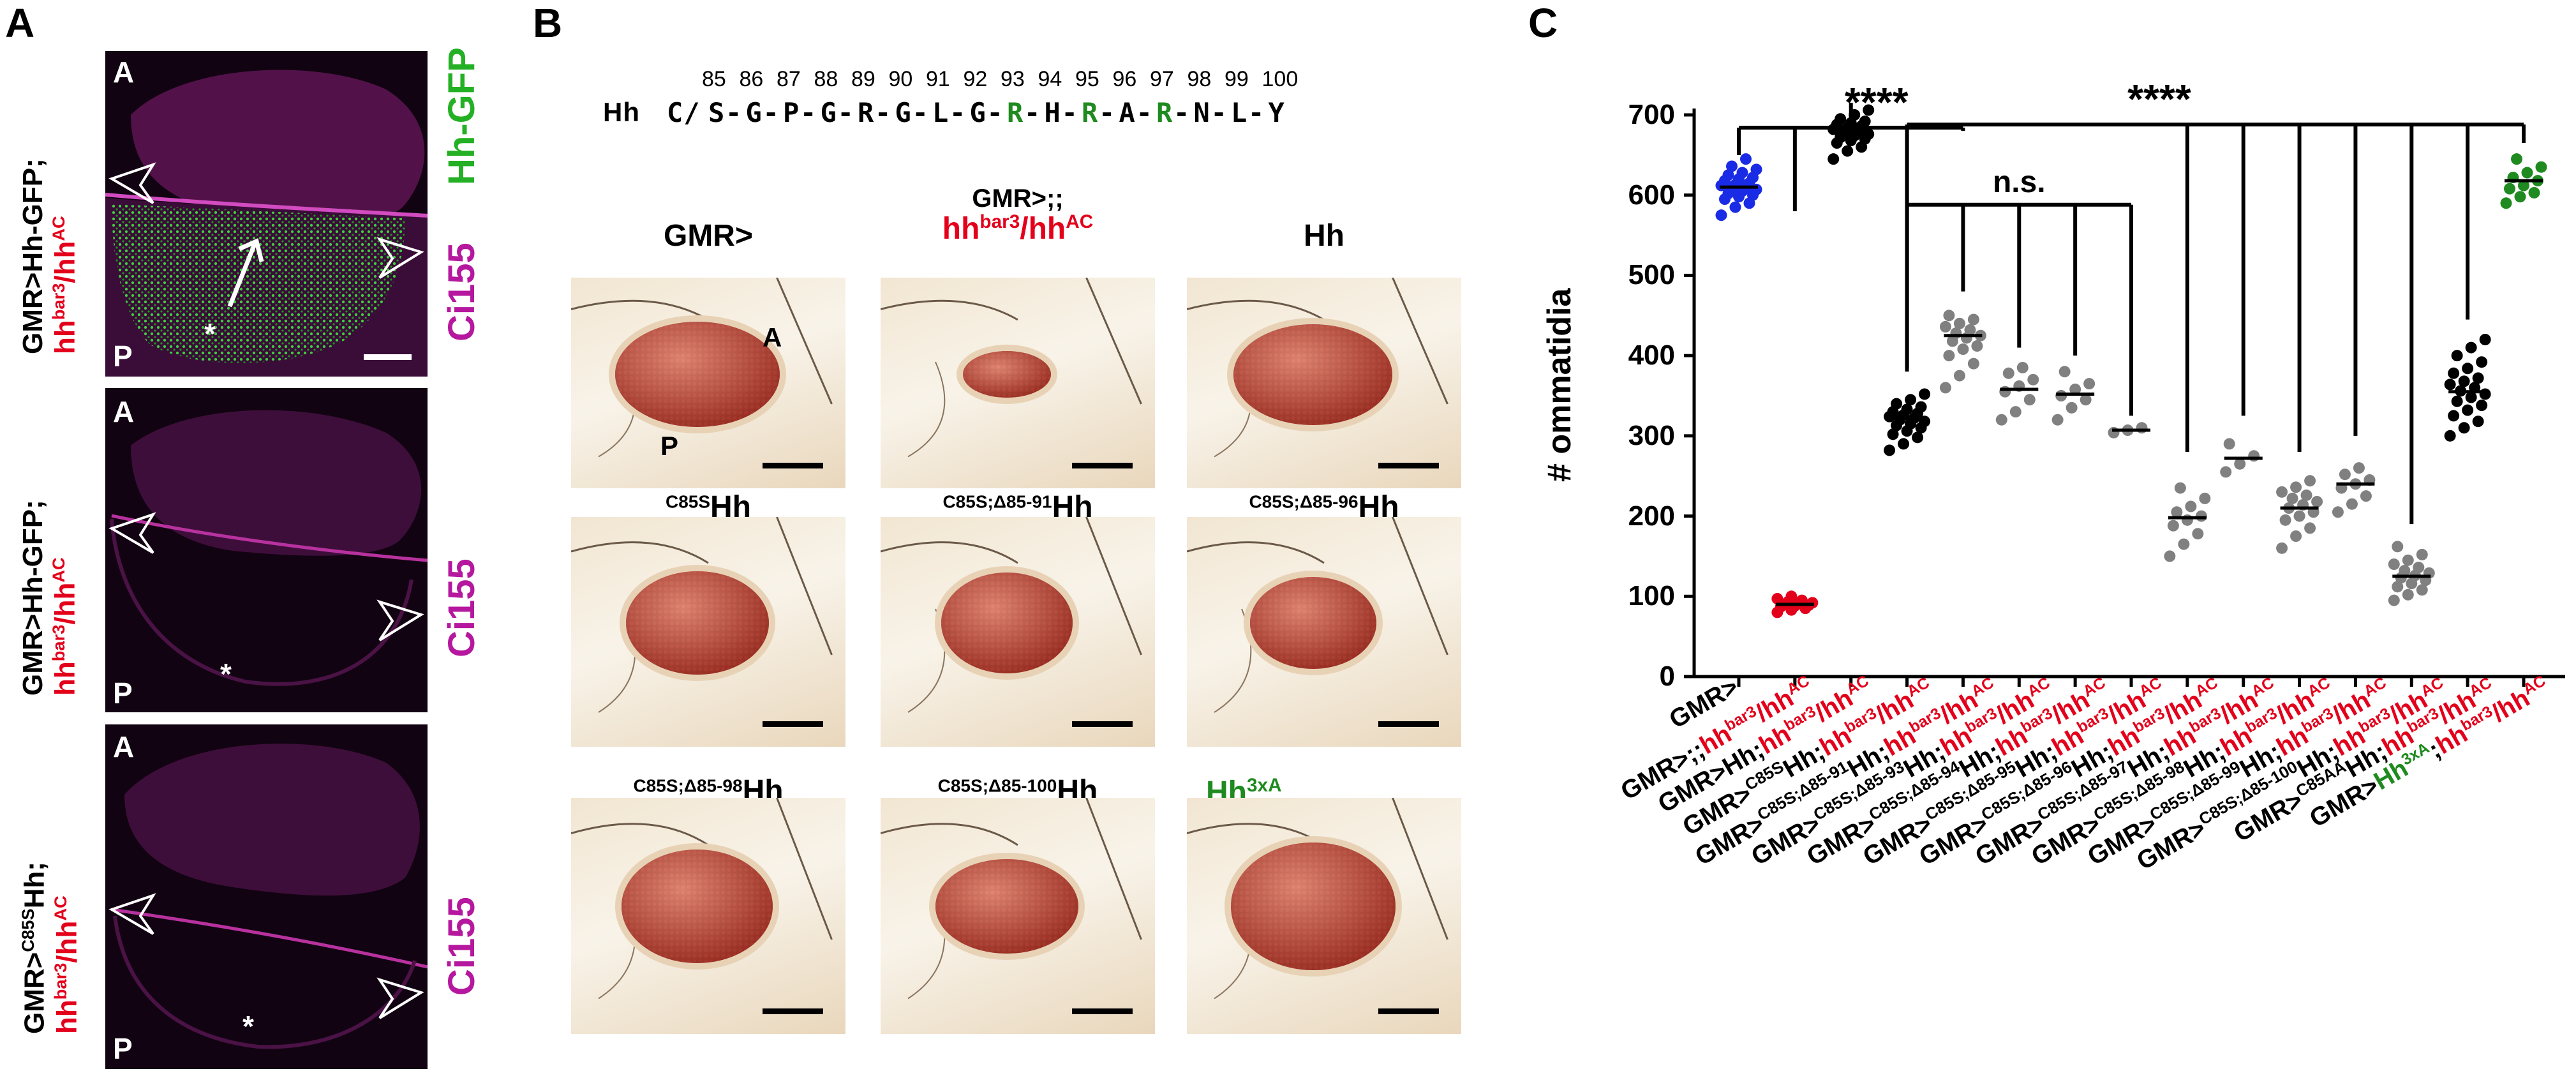 This screenshot has width=2576, height=1071. I want to click on scale-bar, so click(793, 465).